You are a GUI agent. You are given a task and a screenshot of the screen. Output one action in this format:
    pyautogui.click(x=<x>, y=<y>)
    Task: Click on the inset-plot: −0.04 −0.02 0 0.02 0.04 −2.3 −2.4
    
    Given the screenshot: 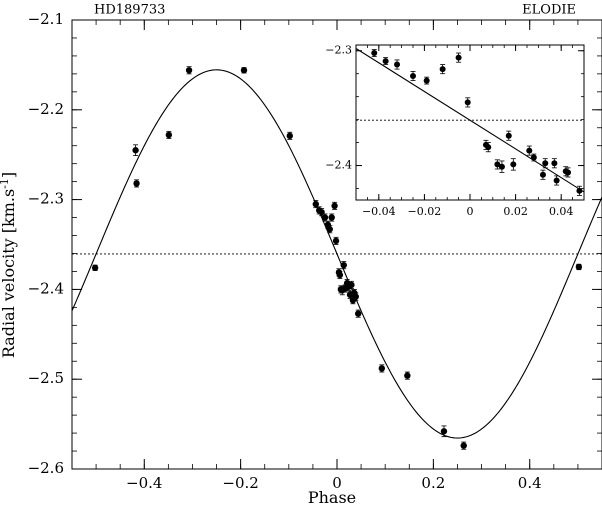 What is the action you would take?
    pyautogui.click(x=455, y=131)
    